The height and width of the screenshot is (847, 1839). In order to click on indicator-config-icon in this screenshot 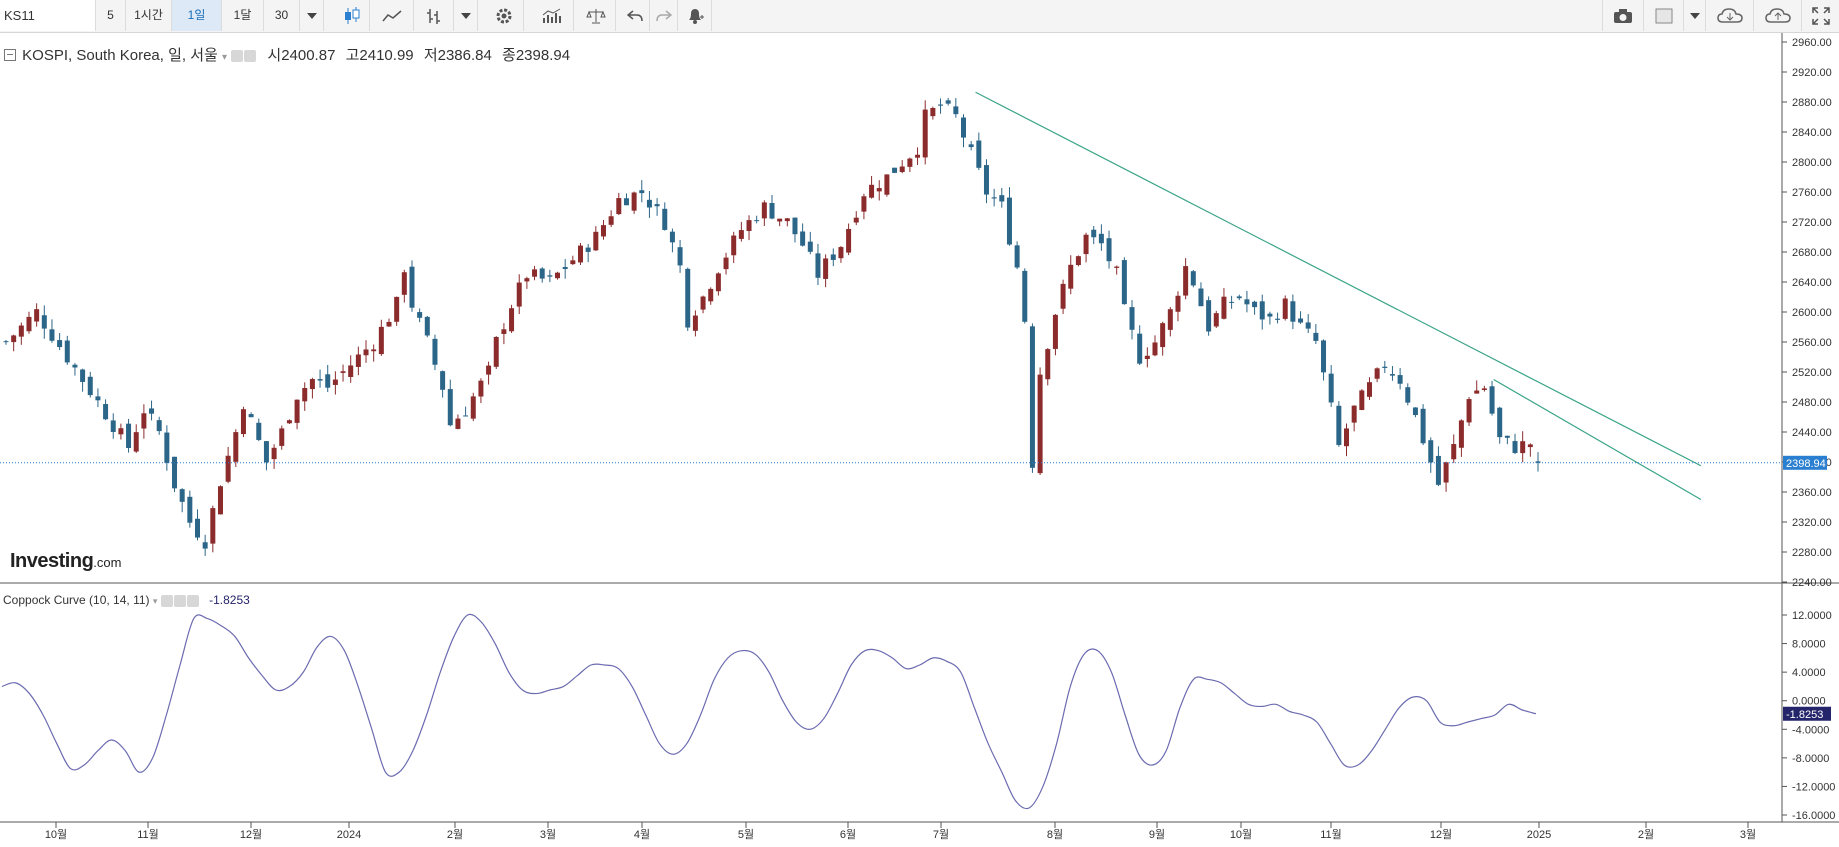, I will do `click(179, 600)`.